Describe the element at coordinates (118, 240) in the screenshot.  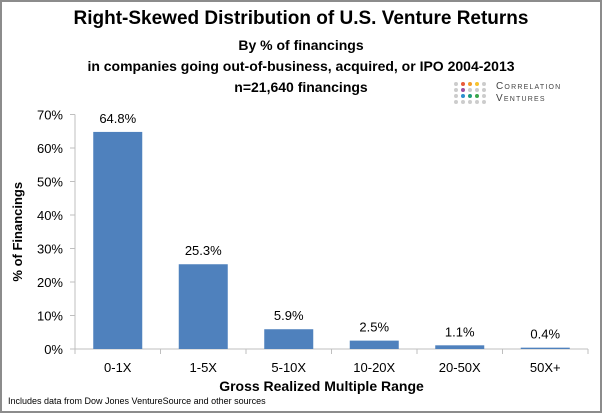
I see `bar-0-1X` at that location.